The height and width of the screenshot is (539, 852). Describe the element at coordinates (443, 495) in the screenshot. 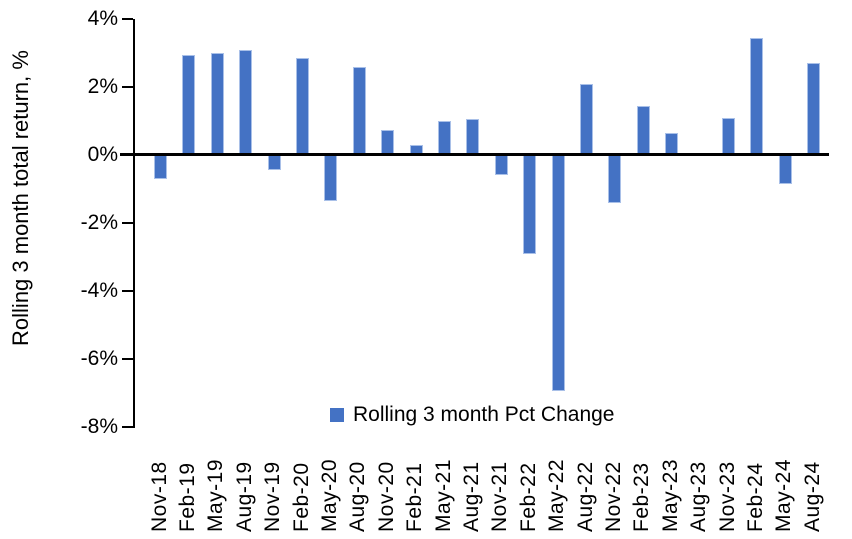

I see `x-tick-label: May-21` at that location.